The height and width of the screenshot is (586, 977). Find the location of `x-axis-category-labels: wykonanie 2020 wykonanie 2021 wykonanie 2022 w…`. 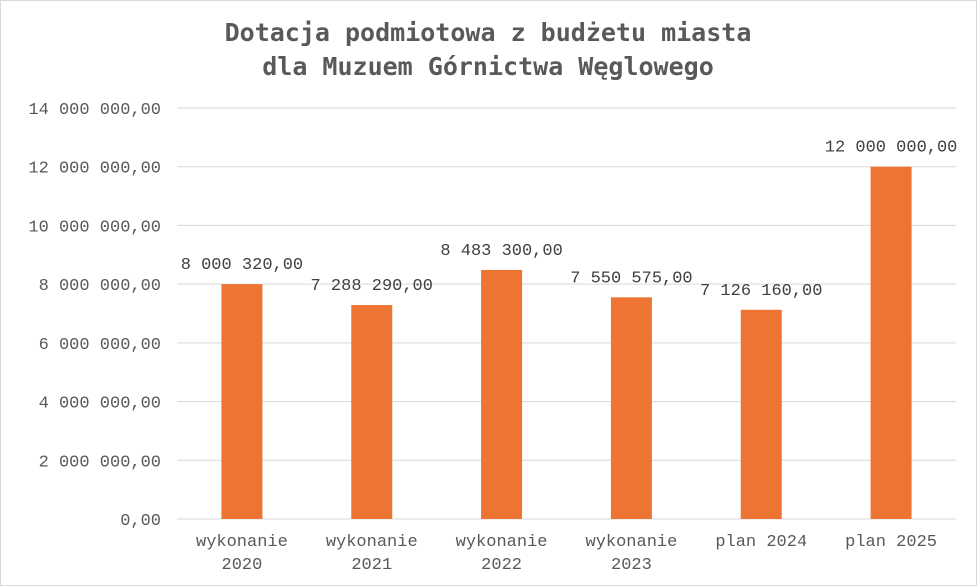

x-axis-category-labels: wykonanie 2020 wykonanie 2021 wykonanie 2022 w… is located at coordinates (566, 554).